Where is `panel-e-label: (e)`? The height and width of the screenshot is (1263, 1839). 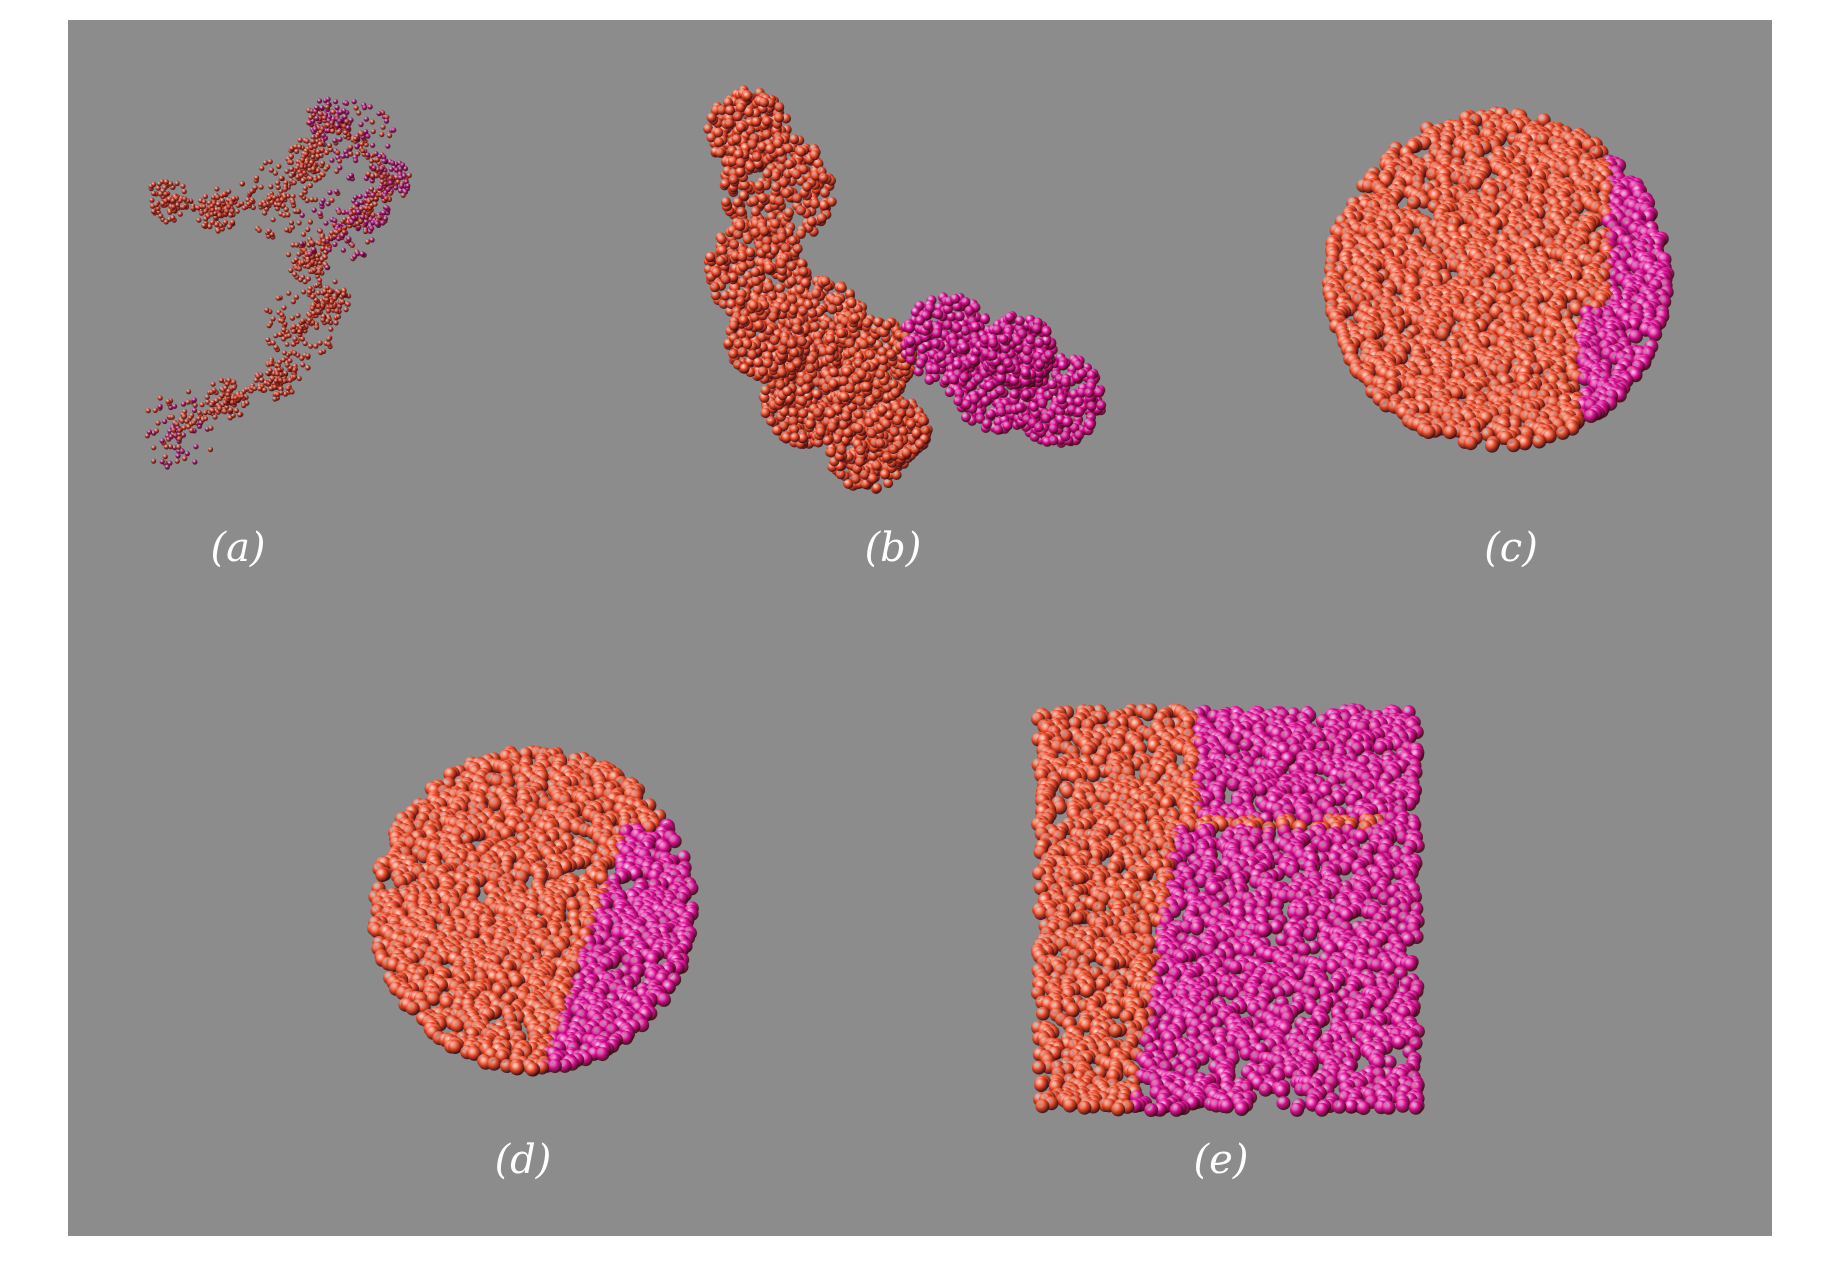
panel-e-label: (e) is located at coordinates (1221, 1160).